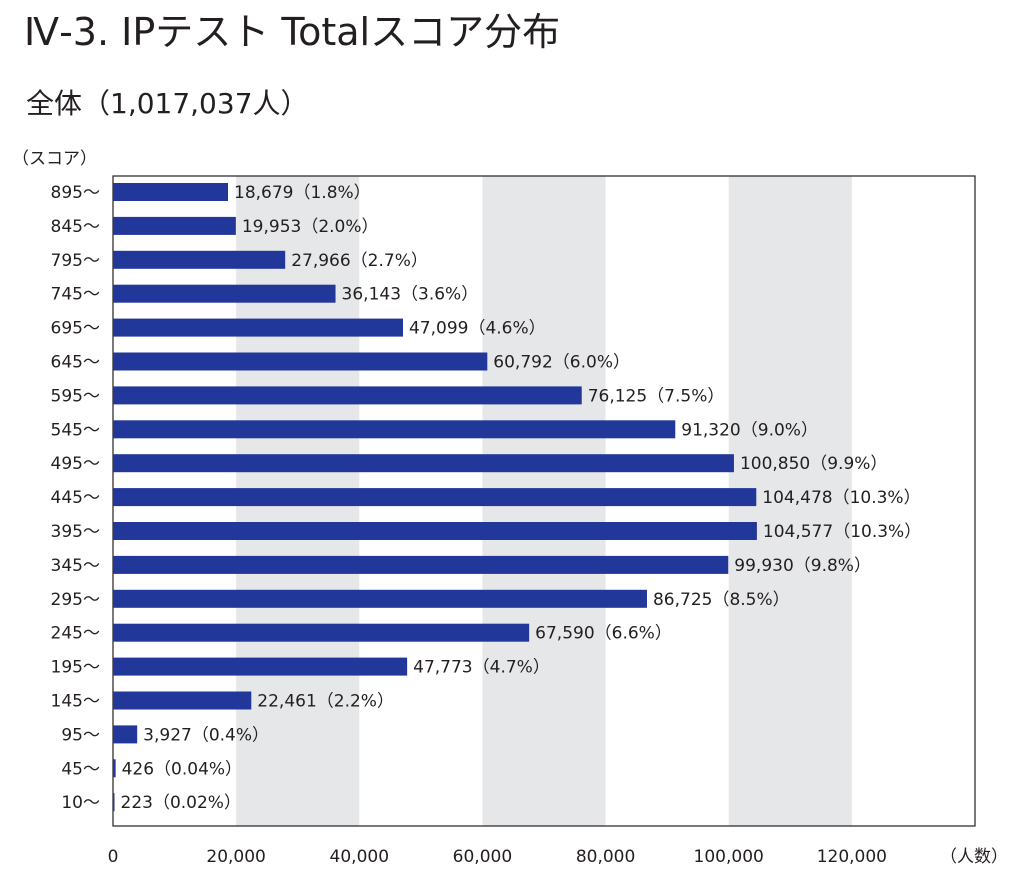 The width and height of the screenshot is (1024, 887). Describe the element at coordinates (482, 857) in the screenshot. I see `x-tick-label: 60,000` at that location.